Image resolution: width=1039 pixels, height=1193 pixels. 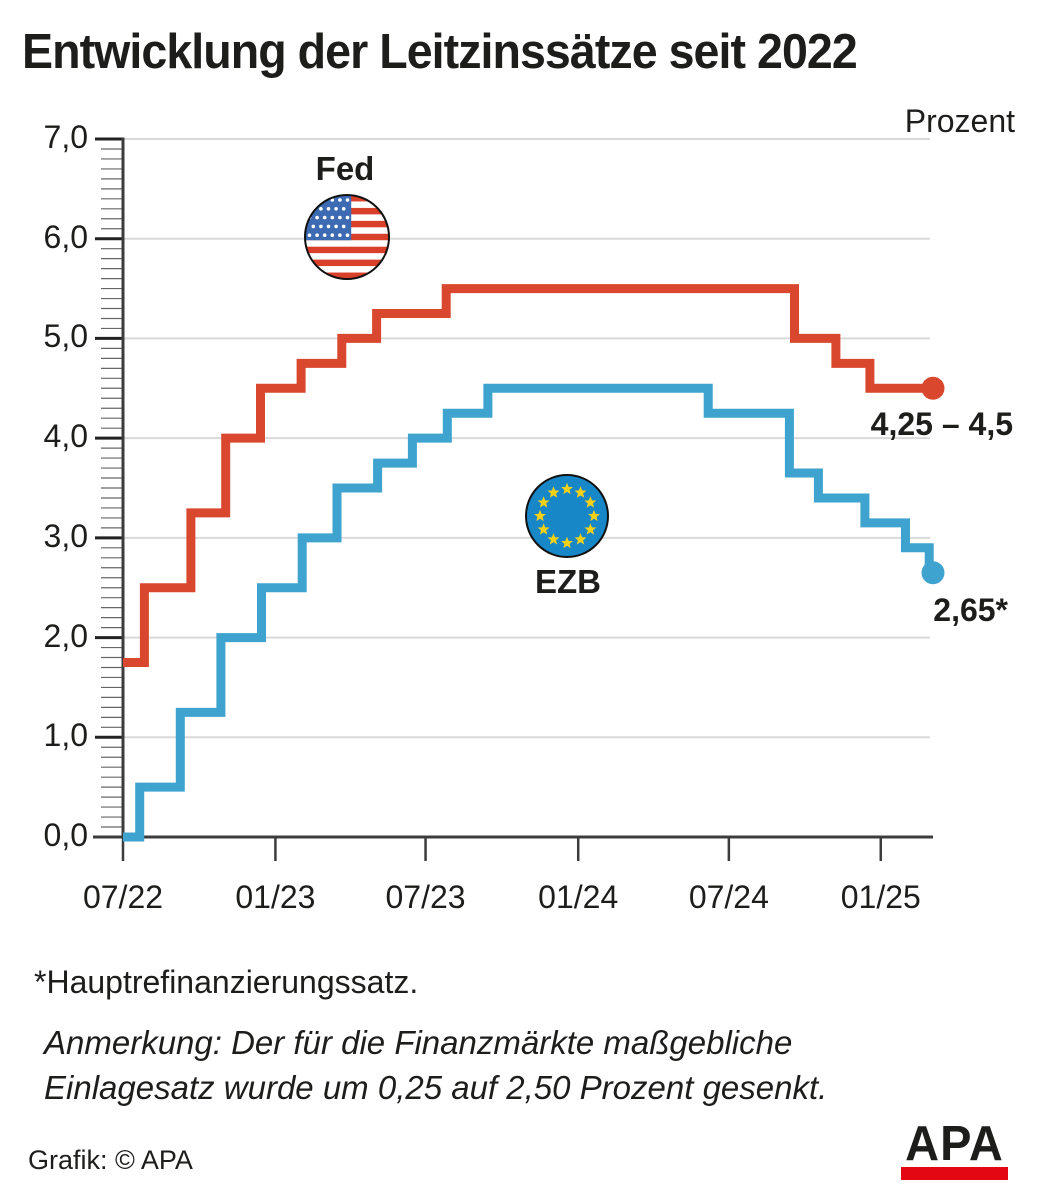 I want to click on y-axis-label: 6,0, so click(x=65, y=236).